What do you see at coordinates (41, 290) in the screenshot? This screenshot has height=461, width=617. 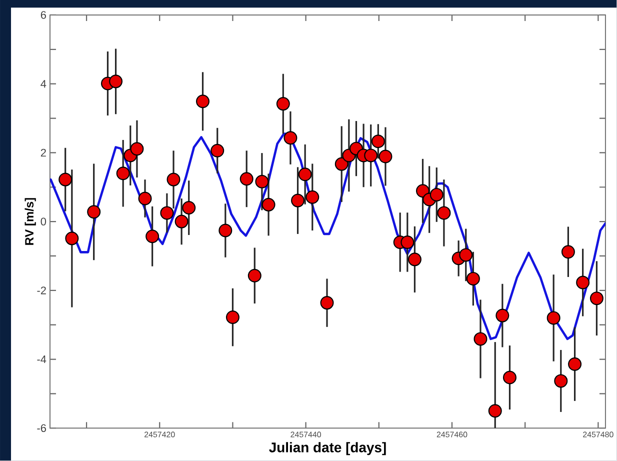 I see `y-tick-label: -2` at bounding box center [41, 290].